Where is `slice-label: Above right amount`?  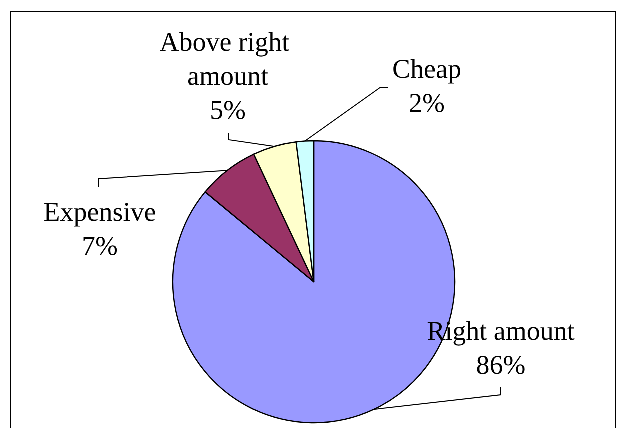
slice-label: Above right amount is located at coordinates (228, 59).